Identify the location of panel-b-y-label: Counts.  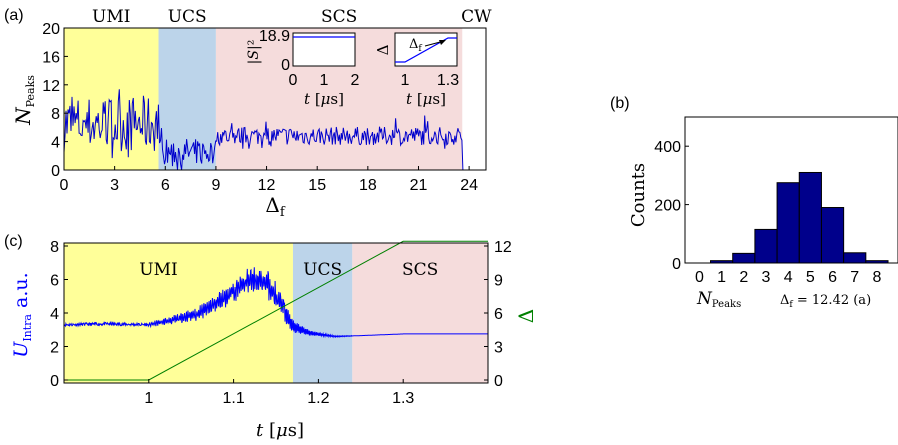
(638, 195).